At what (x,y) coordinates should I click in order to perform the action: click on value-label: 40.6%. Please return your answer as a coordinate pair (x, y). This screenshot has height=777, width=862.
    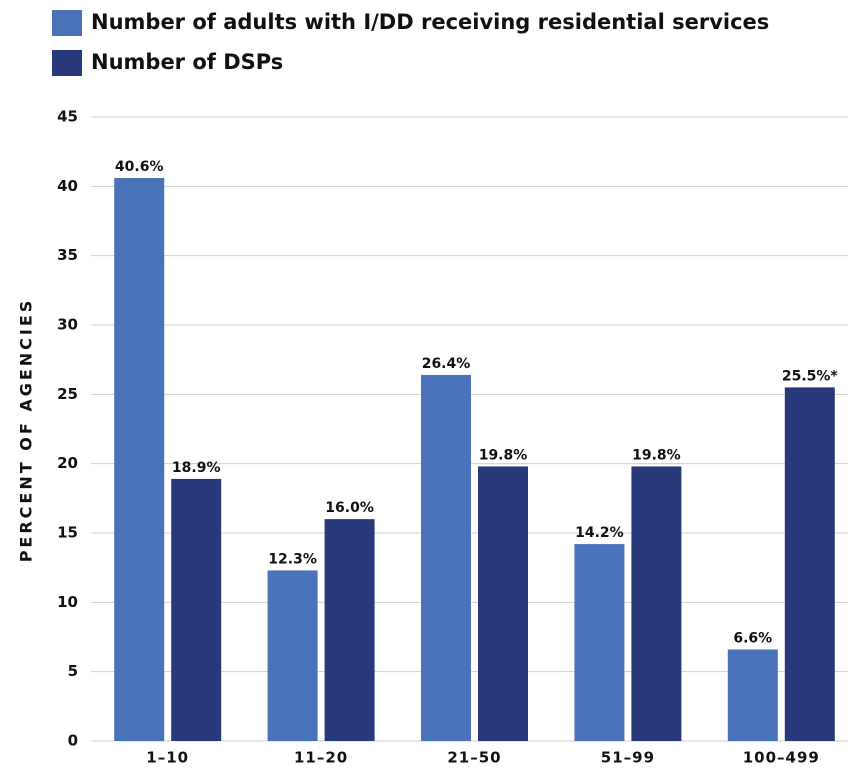
    Looking at the image, I should click on (139, 167).